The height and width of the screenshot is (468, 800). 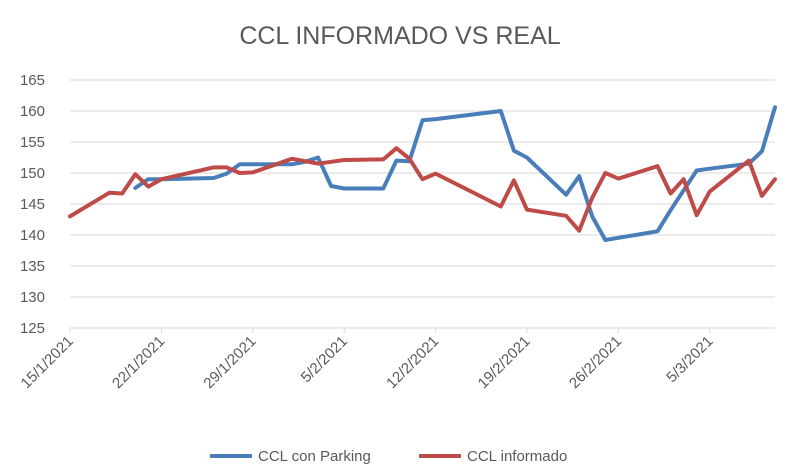 What do you see at coordinates (32, 297) in the screenshot?
I see `y-tick-label: 130` at bounding box center [32, 297].